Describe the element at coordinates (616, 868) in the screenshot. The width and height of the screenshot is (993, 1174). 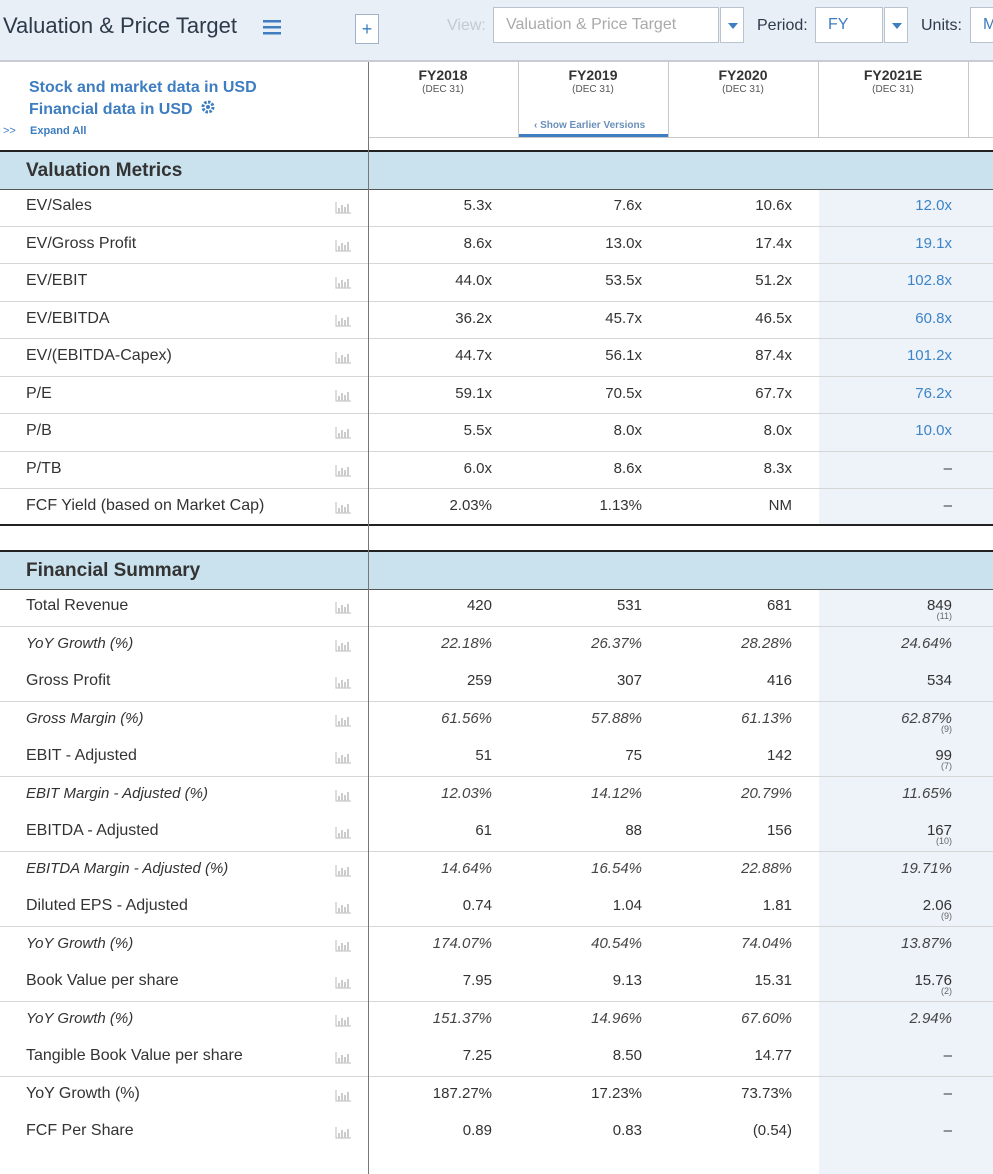
I see `cell-value: 16.54%` at that location.